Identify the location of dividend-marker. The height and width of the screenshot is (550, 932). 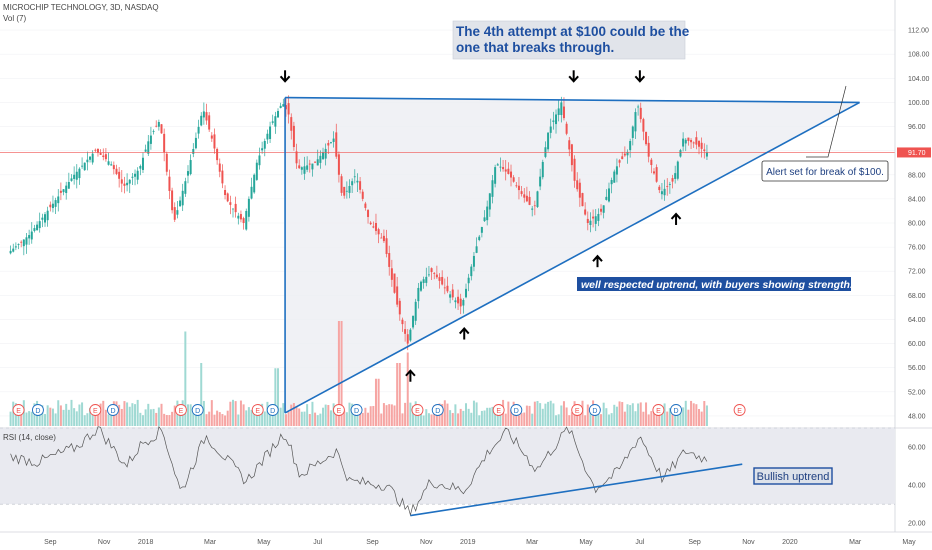
(38, 410).